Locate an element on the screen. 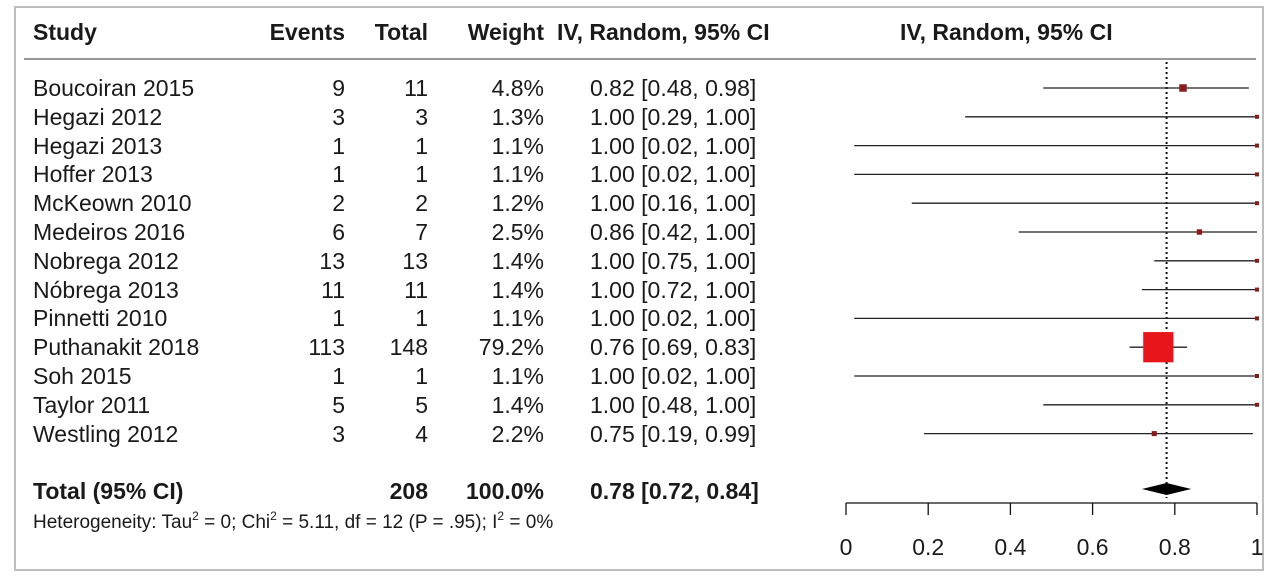 The image size is (1280, 583). study-name: Soh 2015 is located at coordinates (82, 376).